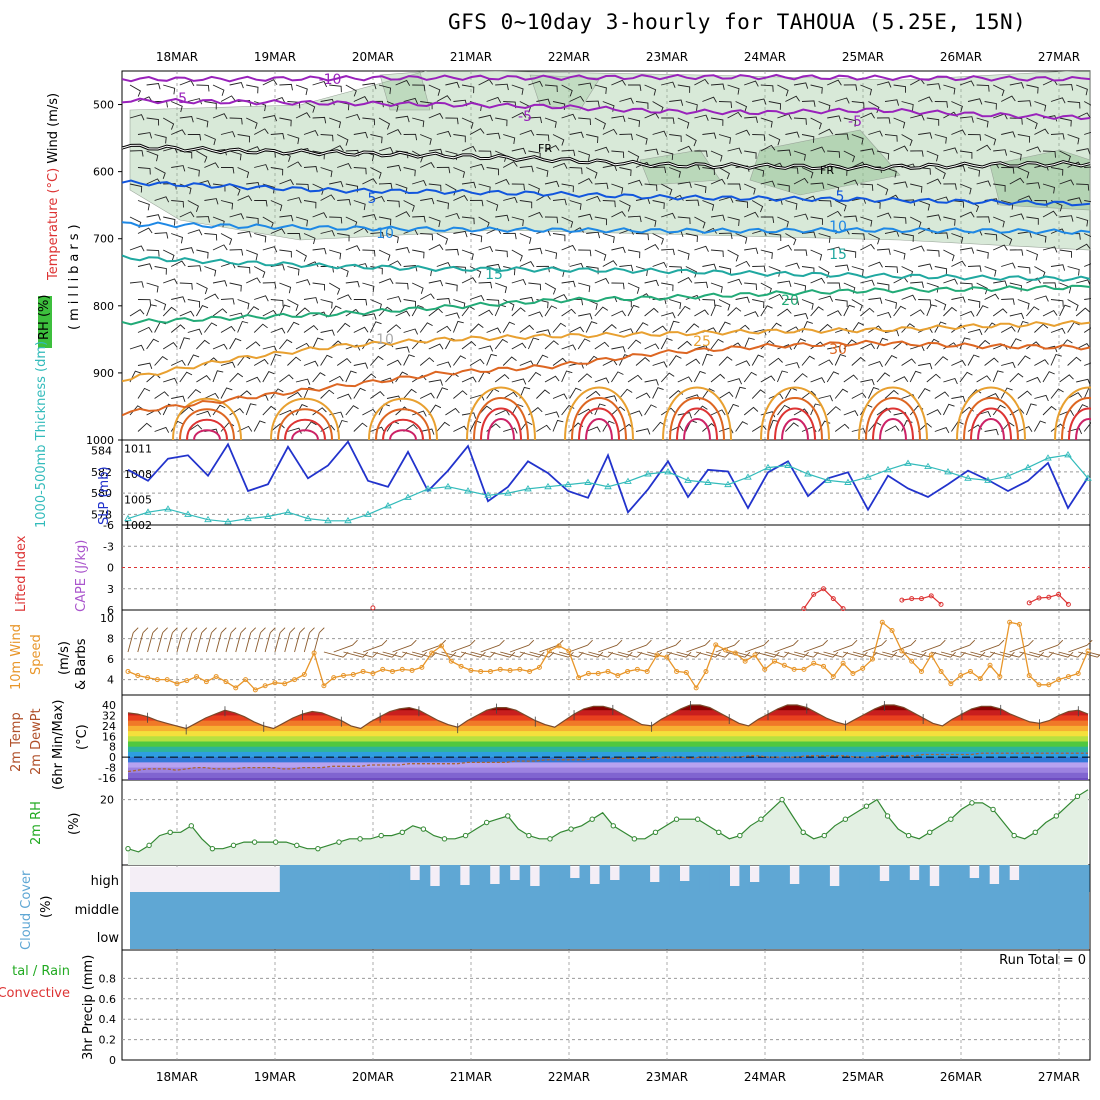 The image size is (1100, 1100). I want to click on contour-label: 20, so click(790, 301).